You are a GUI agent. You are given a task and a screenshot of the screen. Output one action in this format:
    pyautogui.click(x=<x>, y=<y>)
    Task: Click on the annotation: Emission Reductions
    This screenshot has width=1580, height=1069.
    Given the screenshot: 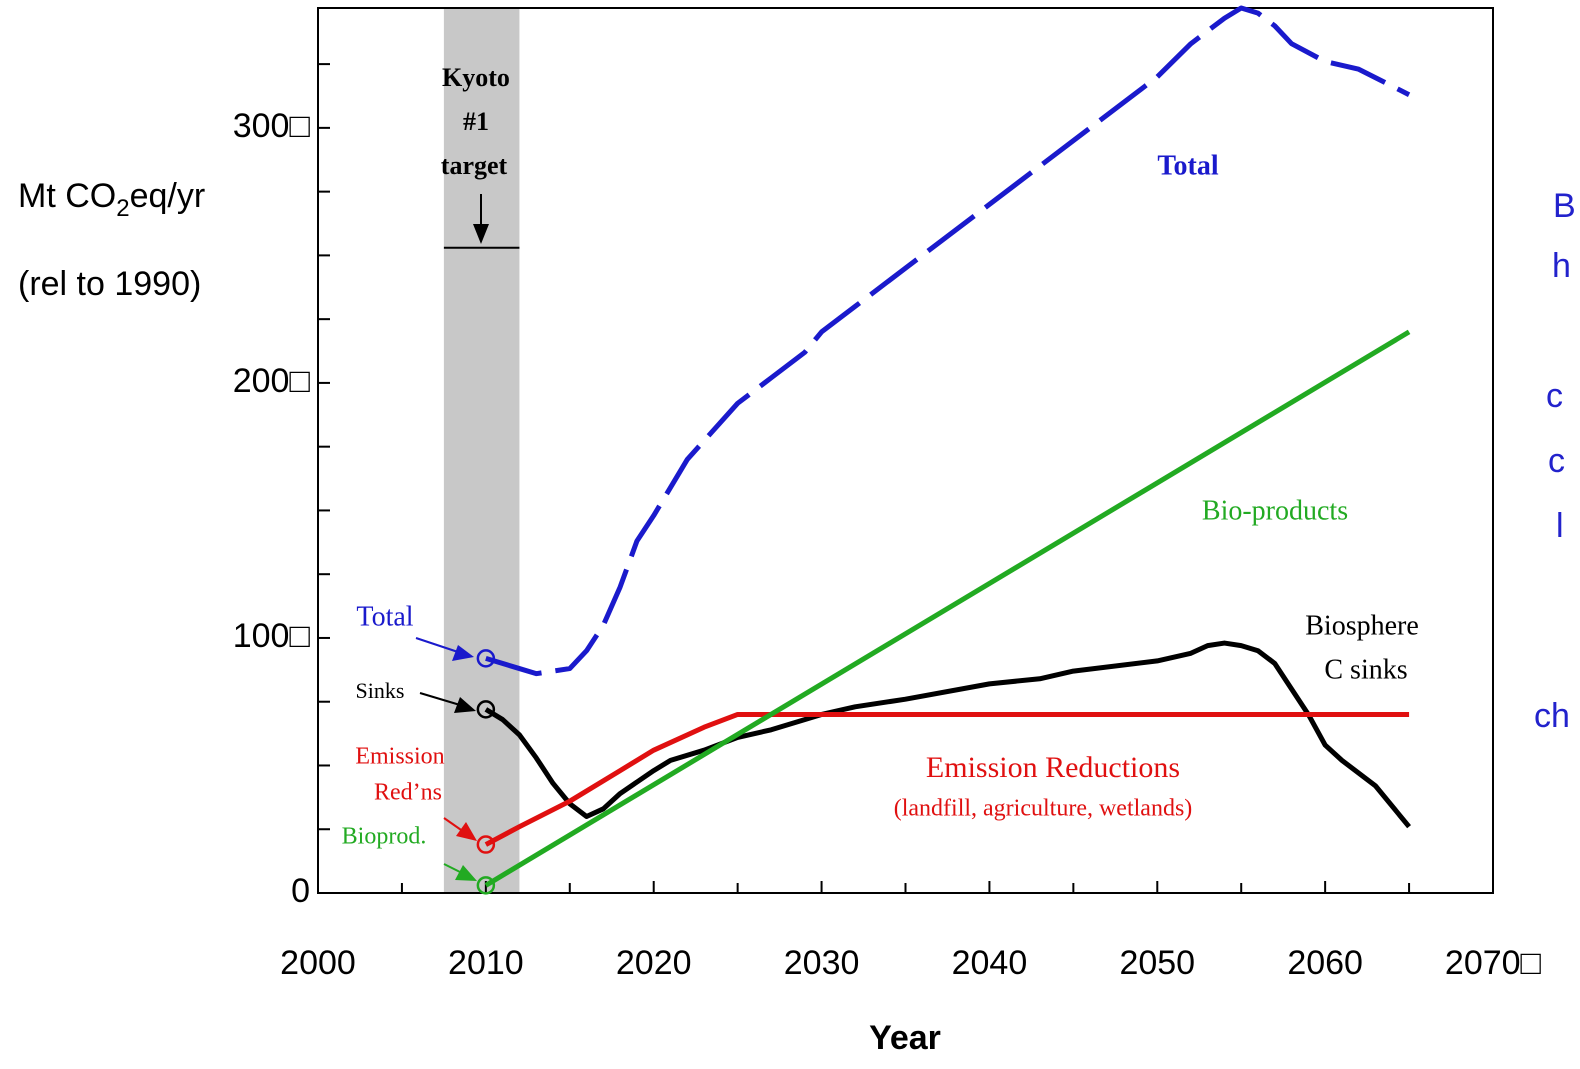 What is the action you would take?
    pyautogui.click(x=1053, y=767)
    